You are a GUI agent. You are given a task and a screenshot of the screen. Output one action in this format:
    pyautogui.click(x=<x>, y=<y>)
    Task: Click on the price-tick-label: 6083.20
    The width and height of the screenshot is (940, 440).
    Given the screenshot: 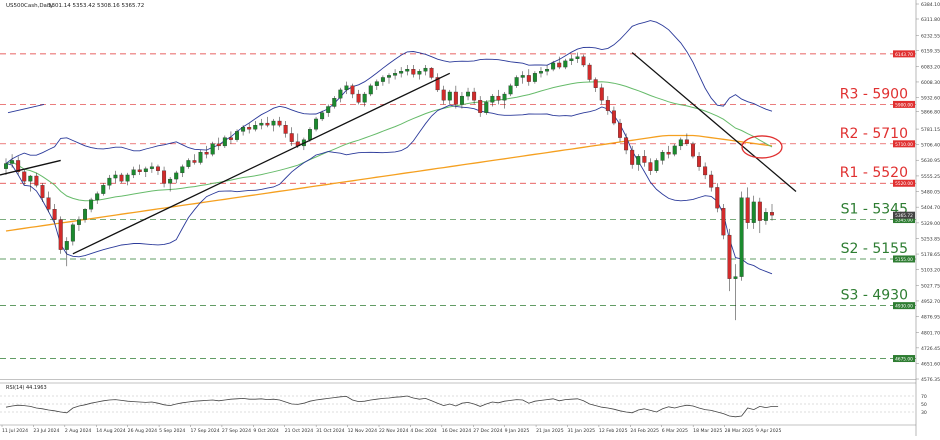 What is the action you would take?
    pyautogui.click(x=930, y=67)
    